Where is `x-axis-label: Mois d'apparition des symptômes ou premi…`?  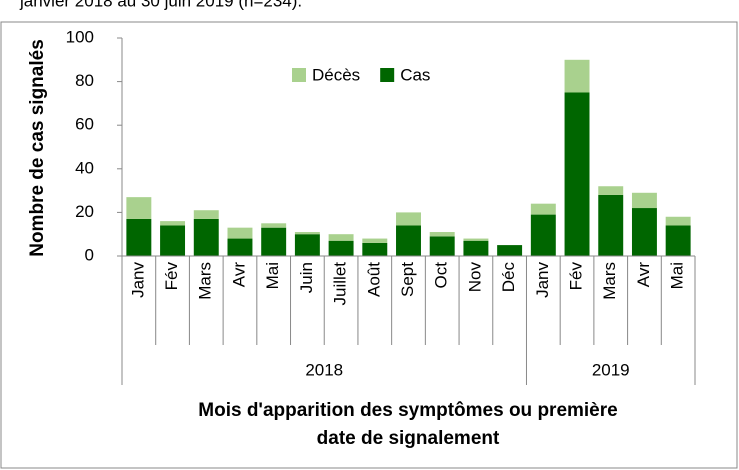 x-axis-label: Mois d'apparition des symptômes ou premi… is located at coordinates (407, 410).